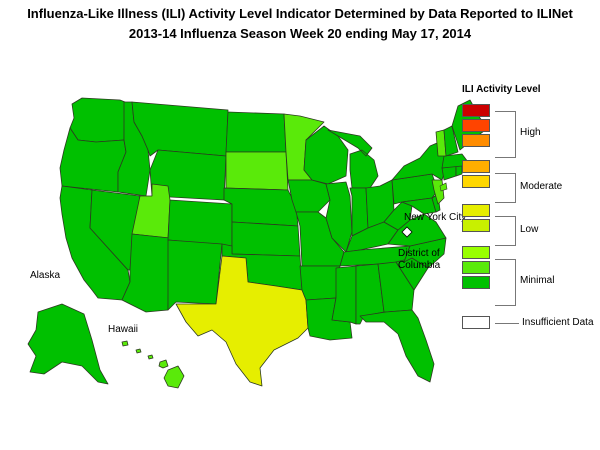 The image size is (600, 450). Describe the element at coordinates (266, 239) in the screenshot. I see `state-kansas` at that location.